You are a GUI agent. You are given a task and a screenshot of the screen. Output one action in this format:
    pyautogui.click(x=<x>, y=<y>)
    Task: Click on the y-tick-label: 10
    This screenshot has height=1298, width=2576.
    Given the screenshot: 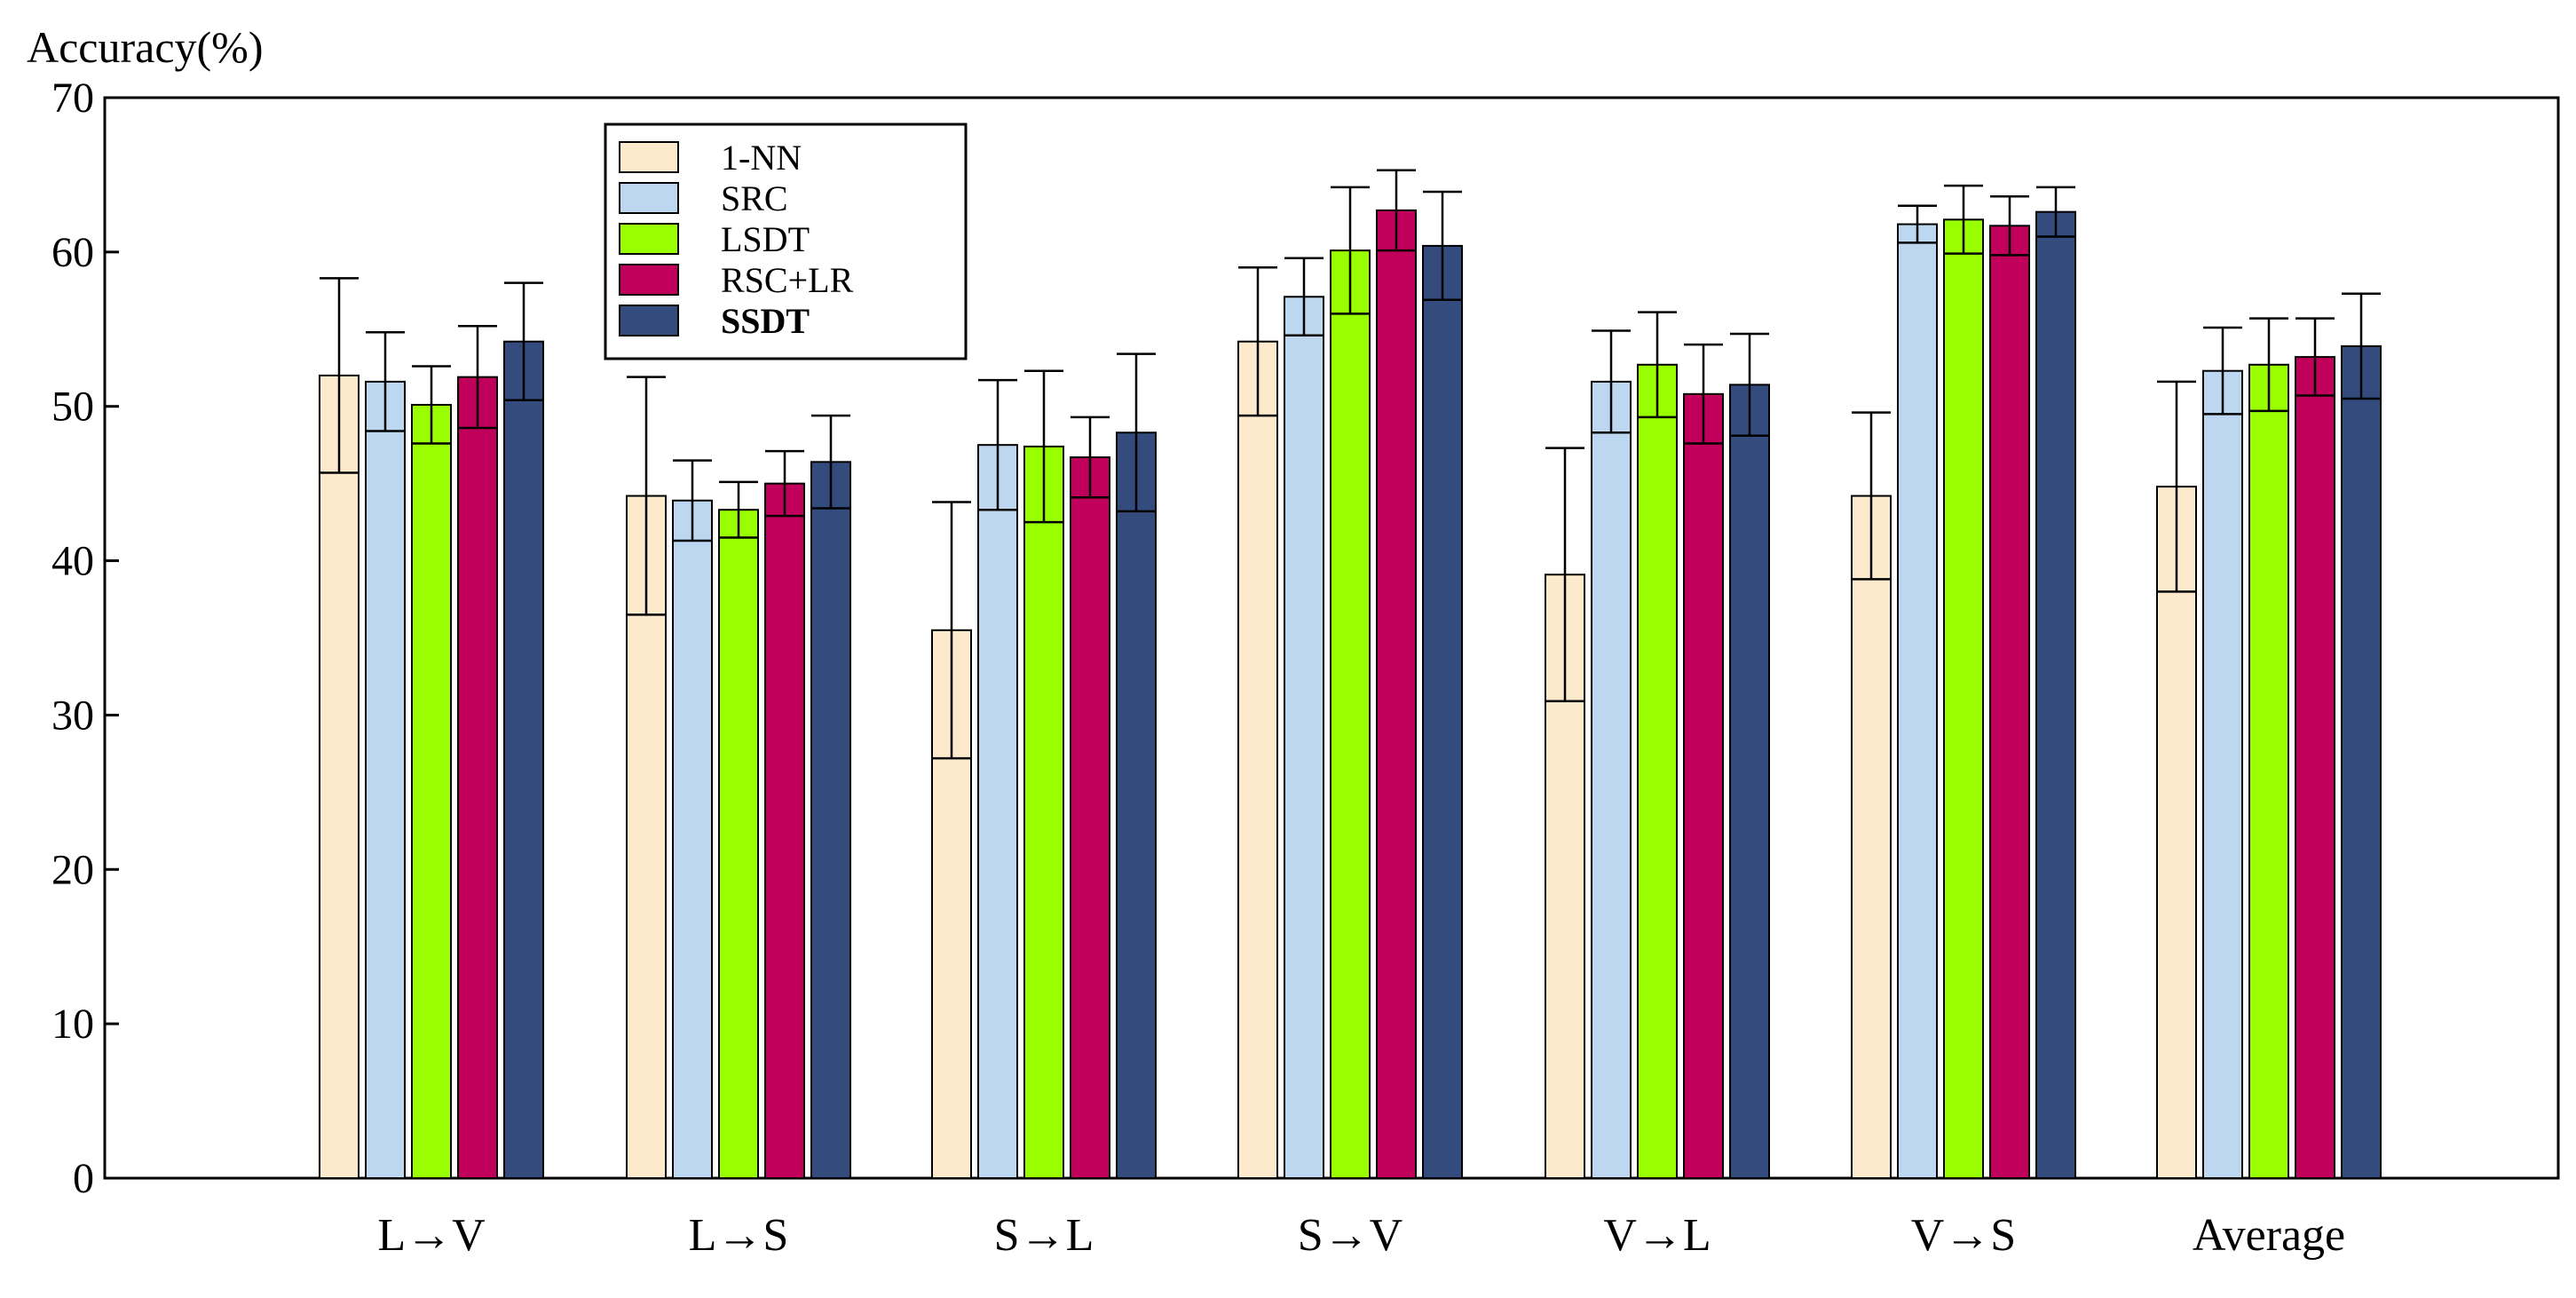 What is the action you would take?
    pyautogui.click(x=72, y=1025)
    